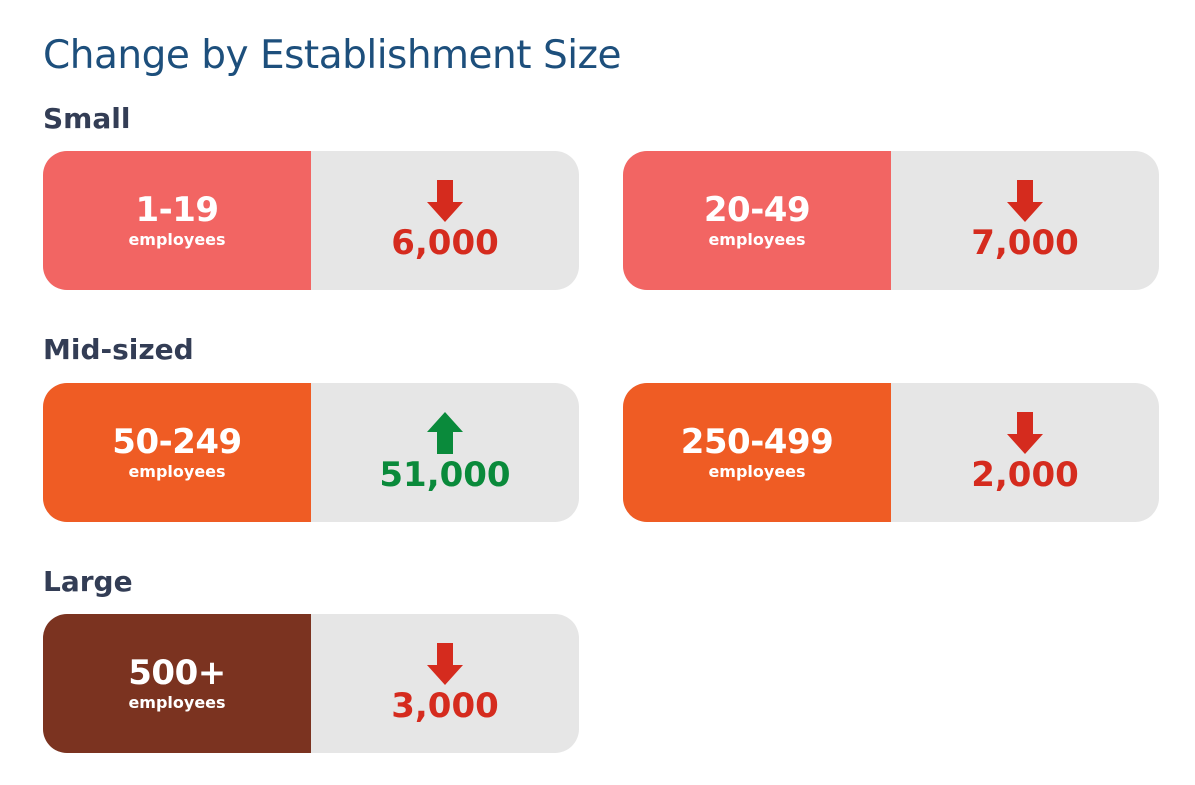 This screenshot has width=1195, height=785. What do you see at coordinates (177, 209) in the screenshot?
I see `size-range: 1-19` at bounding box center [177, 209].